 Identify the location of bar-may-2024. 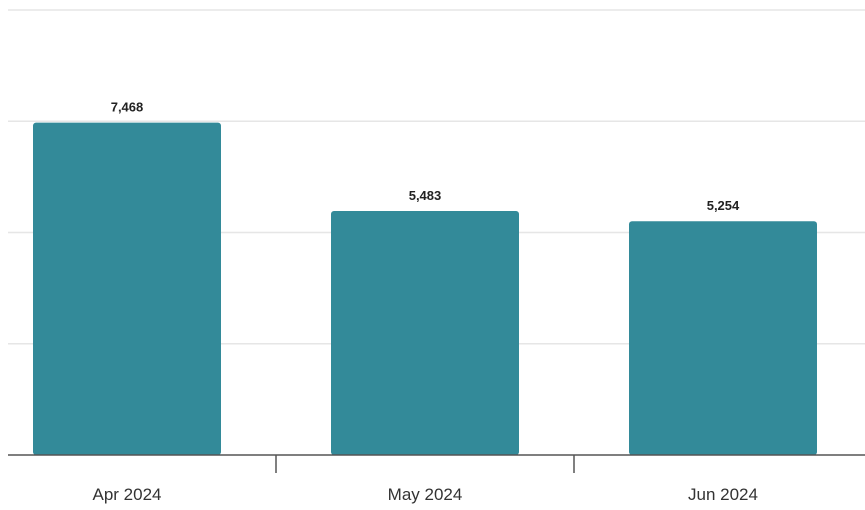
(425, 333).